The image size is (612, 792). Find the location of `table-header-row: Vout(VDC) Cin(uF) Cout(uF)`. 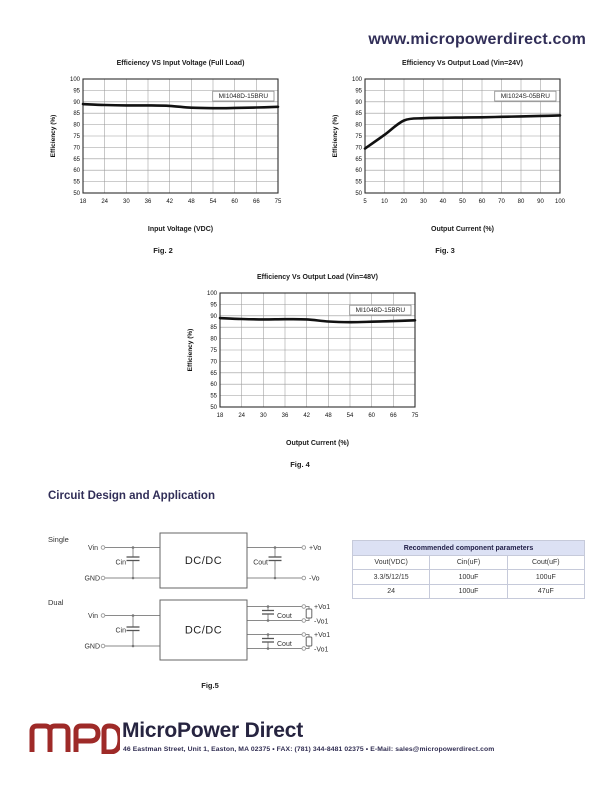

table-header-row: Vout(VDC) Cin(uF) Cout(uF) is located at coordinates (468, 561).